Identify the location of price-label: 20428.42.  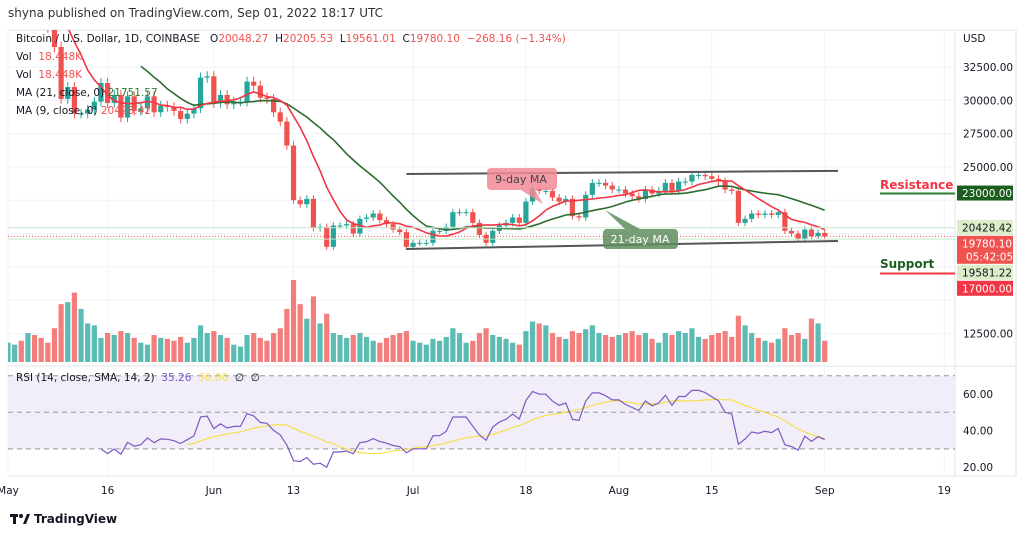
(987, 228).